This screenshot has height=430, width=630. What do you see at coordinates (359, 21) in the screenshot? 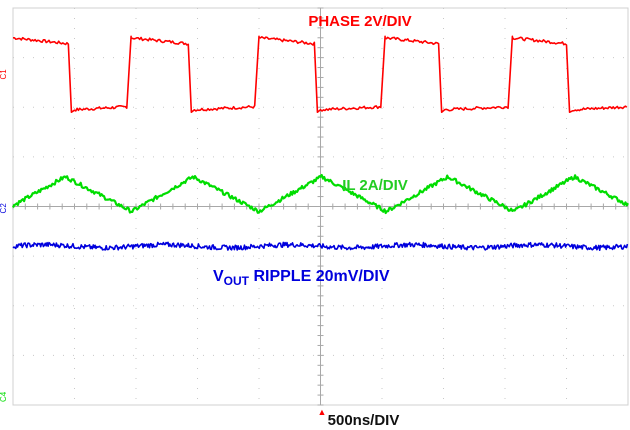
I see `phase-label: PHASE 2V/DIV` at bounding box center [359, 21].